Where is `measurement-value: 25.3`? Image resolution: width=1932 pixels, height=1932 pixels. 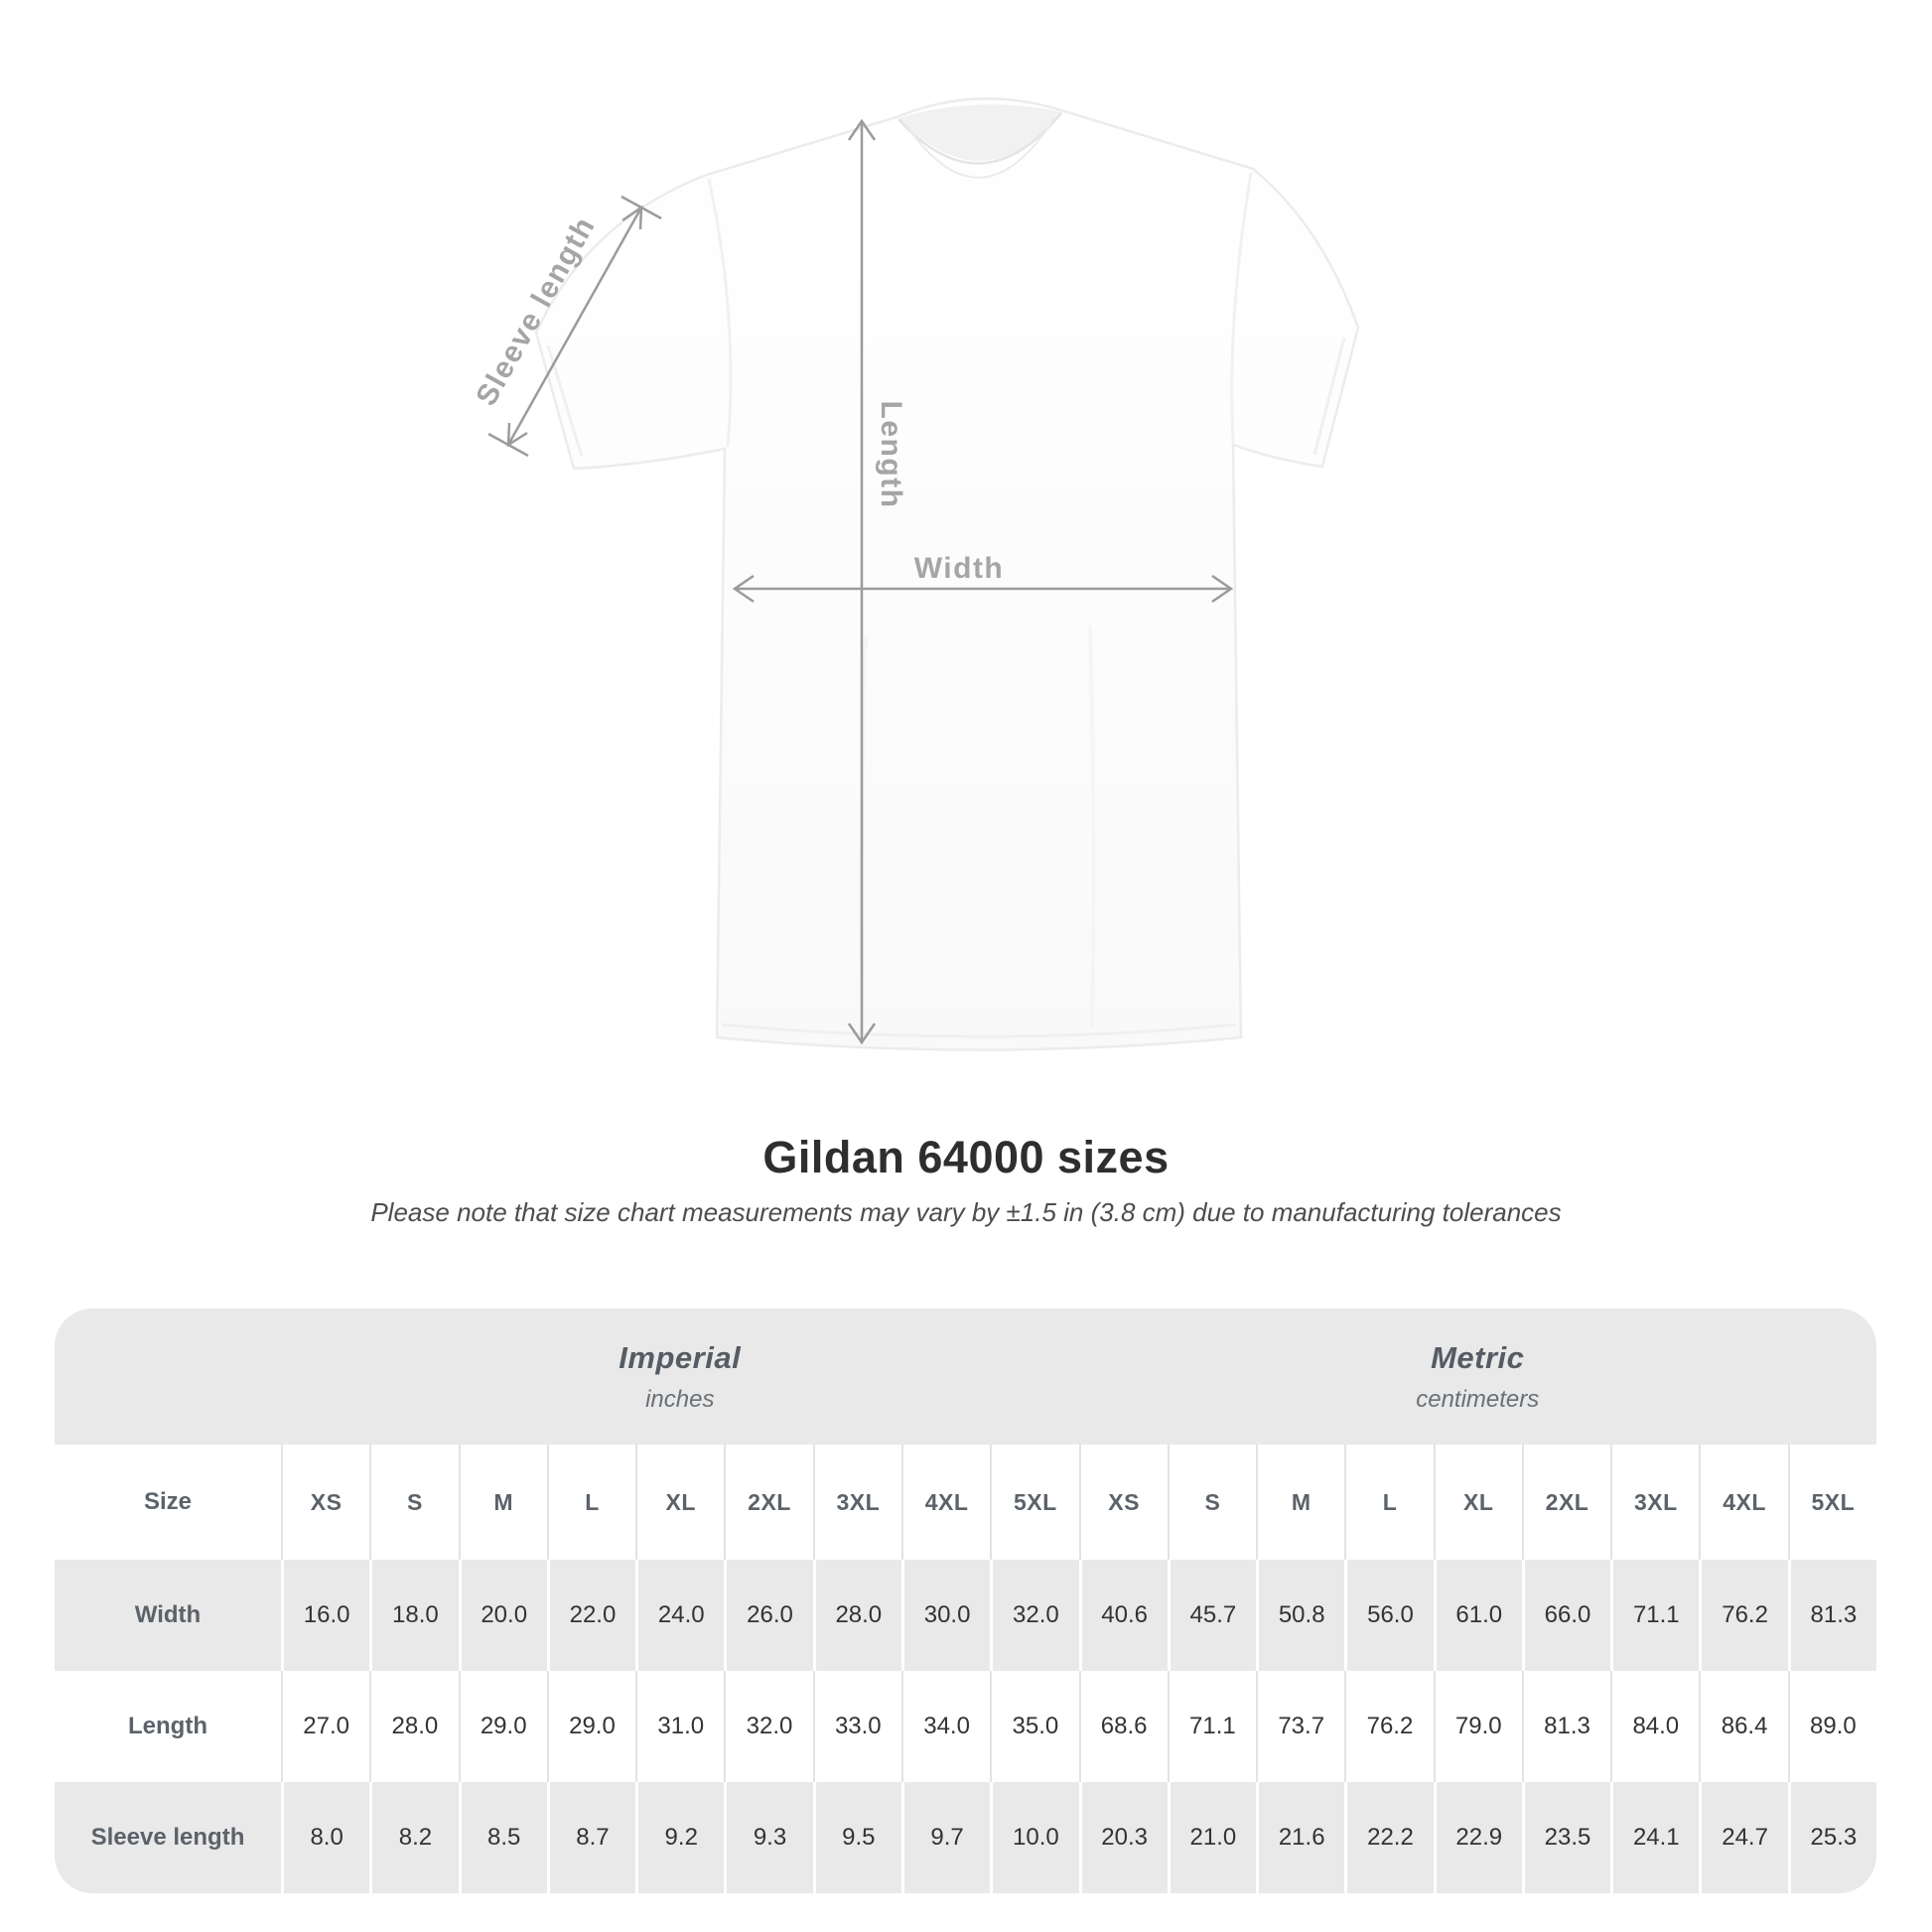
measurement-value: 25.3 is located at coordinates (1831, 1838).